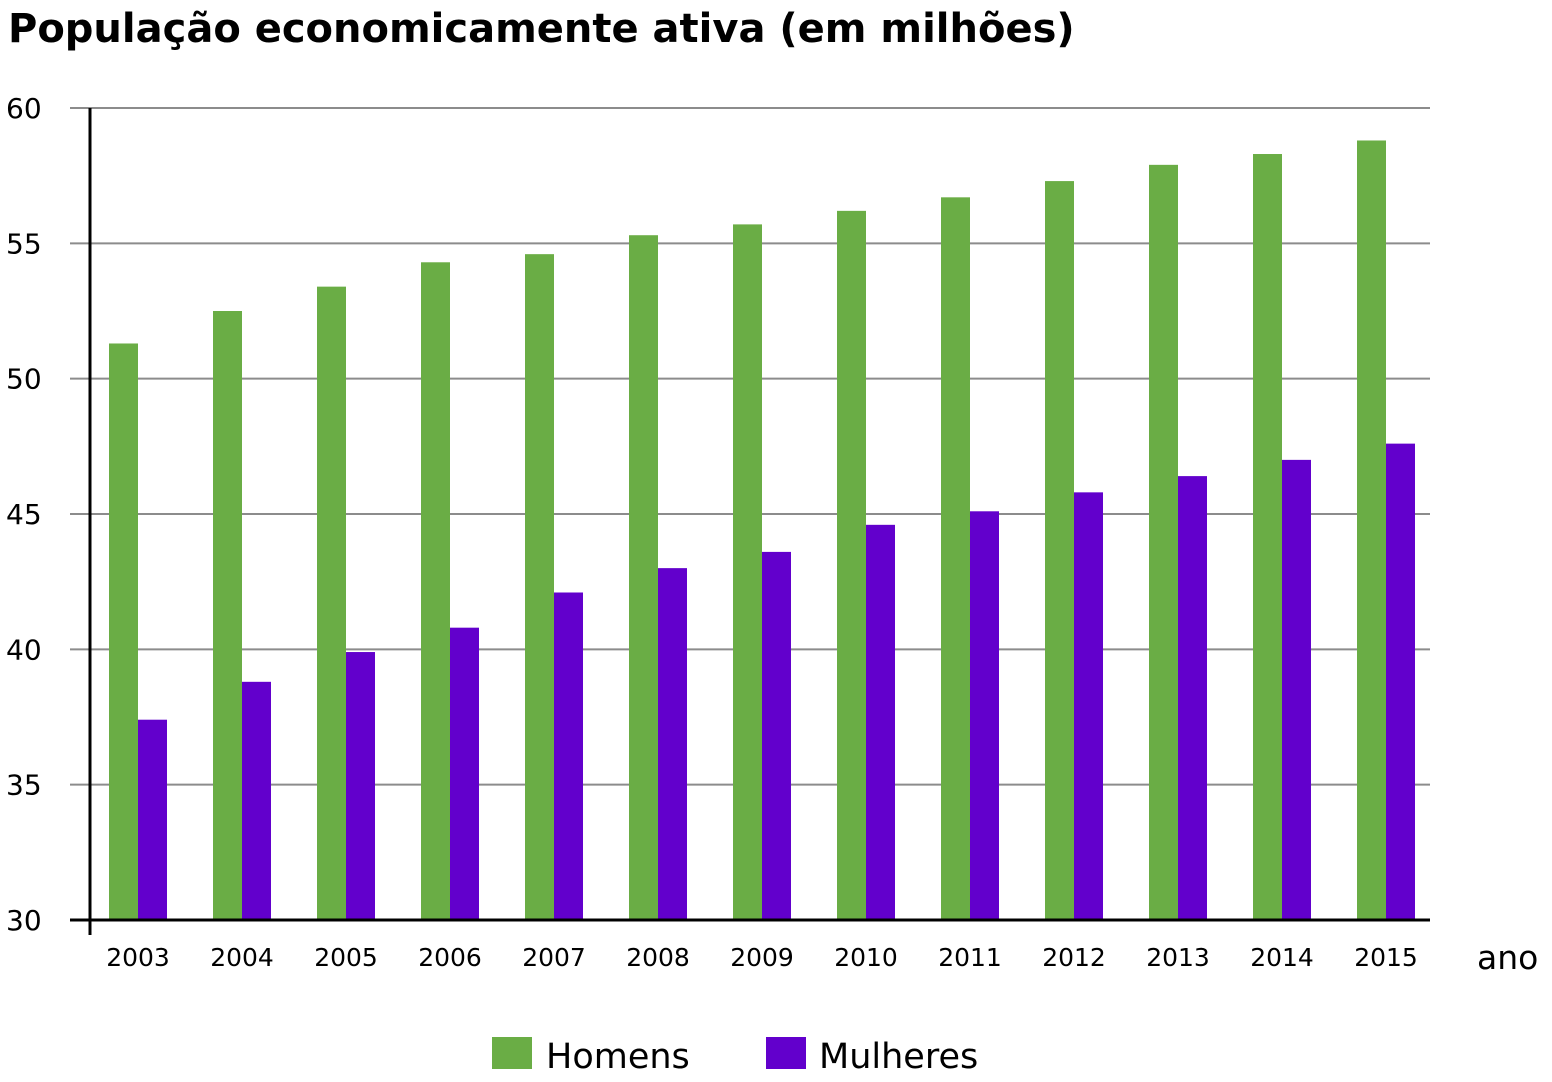 The width and height of the screenshot is (1552, 1082). Describe the element at coordinates (227, 615) in the screenshot. I see `bar-homens-2004` at that location.